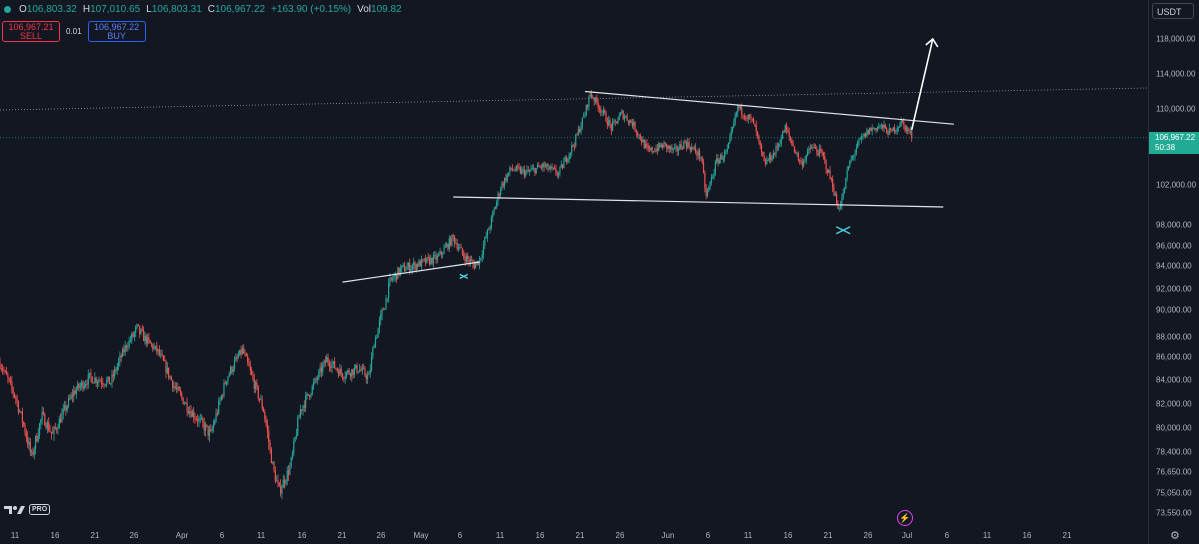 This screenshot has height=544, width=1199. Describe the element at coordinates (540, 535) in the screenshot. I see `x-tick-label: 16` at that location.